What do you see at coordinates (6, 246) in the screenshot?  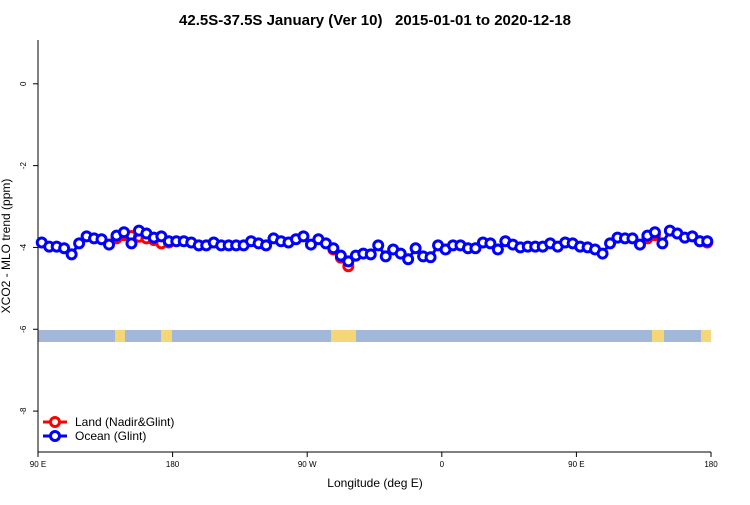 I see `y-axis-label: XCO2 - MLO trend (ppm)` at bounding box center [6, 246].